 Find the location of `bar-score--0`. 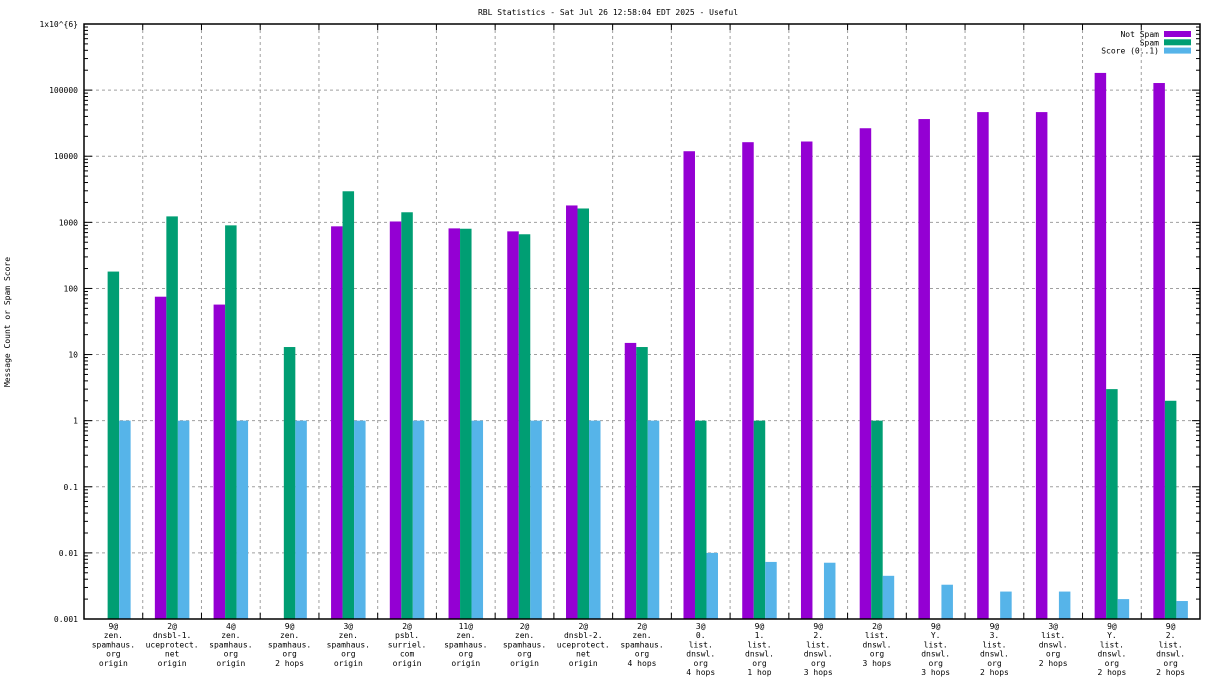

bar-score--0 is located at coordinates (125, 519).